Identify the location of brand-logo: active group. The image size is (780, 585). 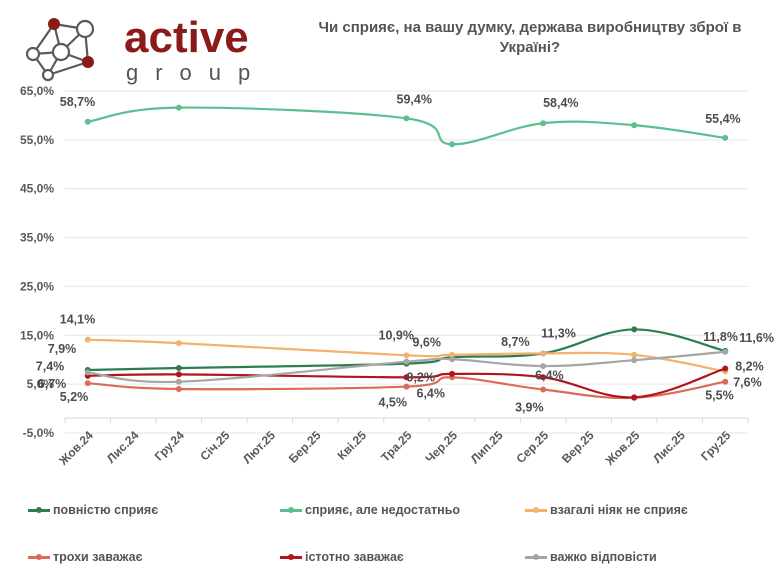
(134, 48).